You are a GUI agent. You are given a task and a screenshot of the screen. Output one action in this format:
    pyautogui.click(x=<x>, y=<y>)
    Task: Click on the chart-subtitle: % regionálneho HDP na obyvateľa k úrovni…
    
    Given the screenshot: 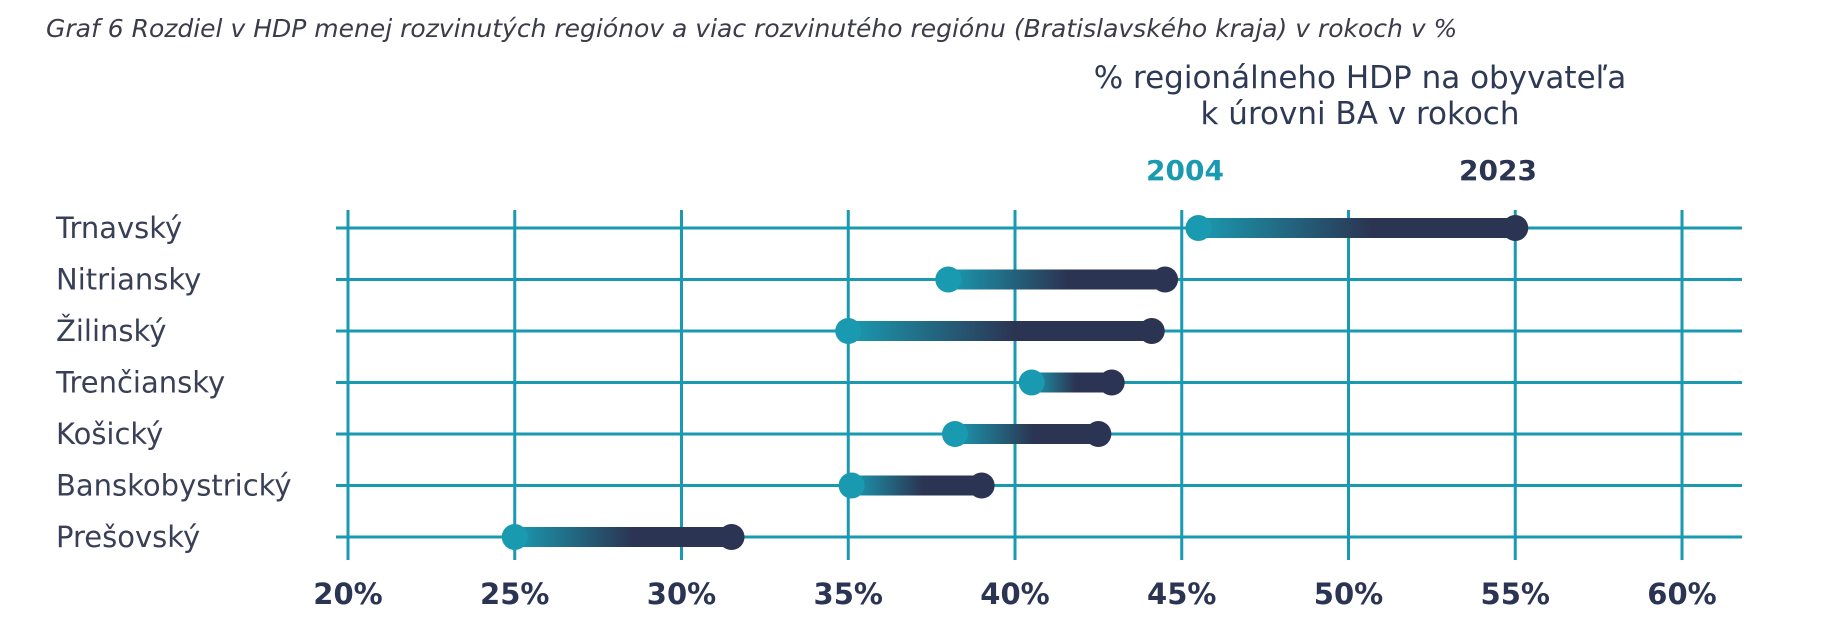 What is the action you would take?
    pyautogui.click(x=1360, y=96)
    